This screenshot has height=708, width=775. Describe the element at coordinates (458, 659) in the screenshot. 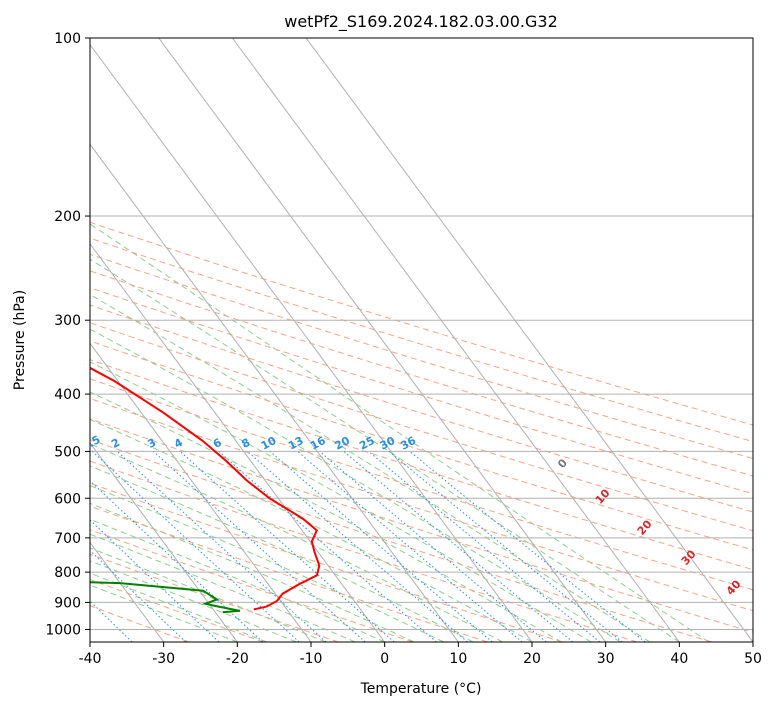

I see `x-tick-label: 10` at that location.